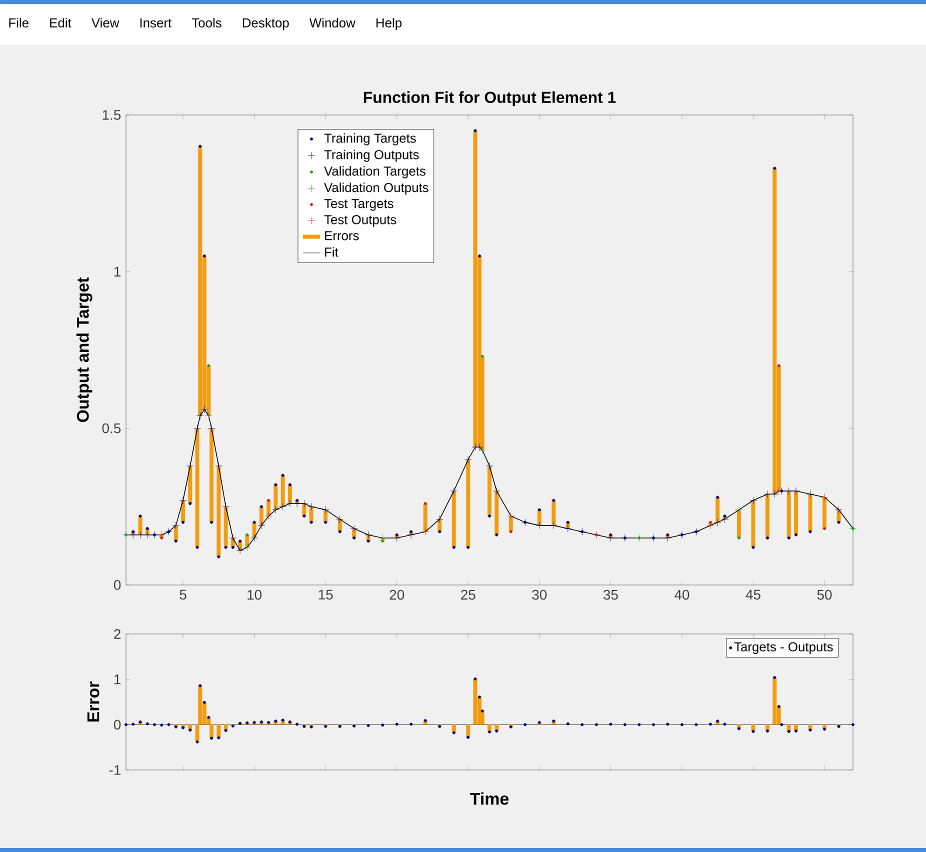 Image resolution: width=926 pixels, height=852 pixels. I want to click on x-tick-label: 30, so click(539, 595).